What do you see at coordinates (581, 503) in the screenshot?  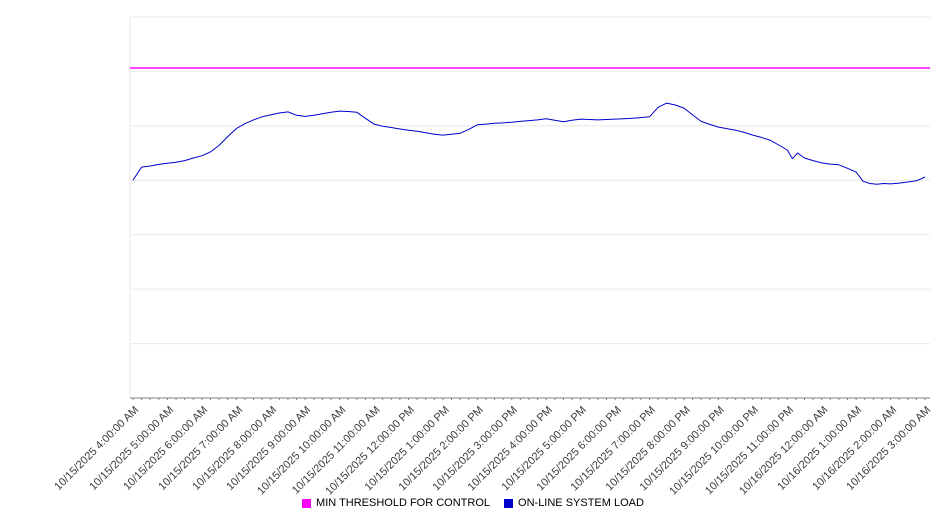 I see `system-load-legend-label: ON-LINE SYSTEM LOAD` at bounding box center [581, 503].